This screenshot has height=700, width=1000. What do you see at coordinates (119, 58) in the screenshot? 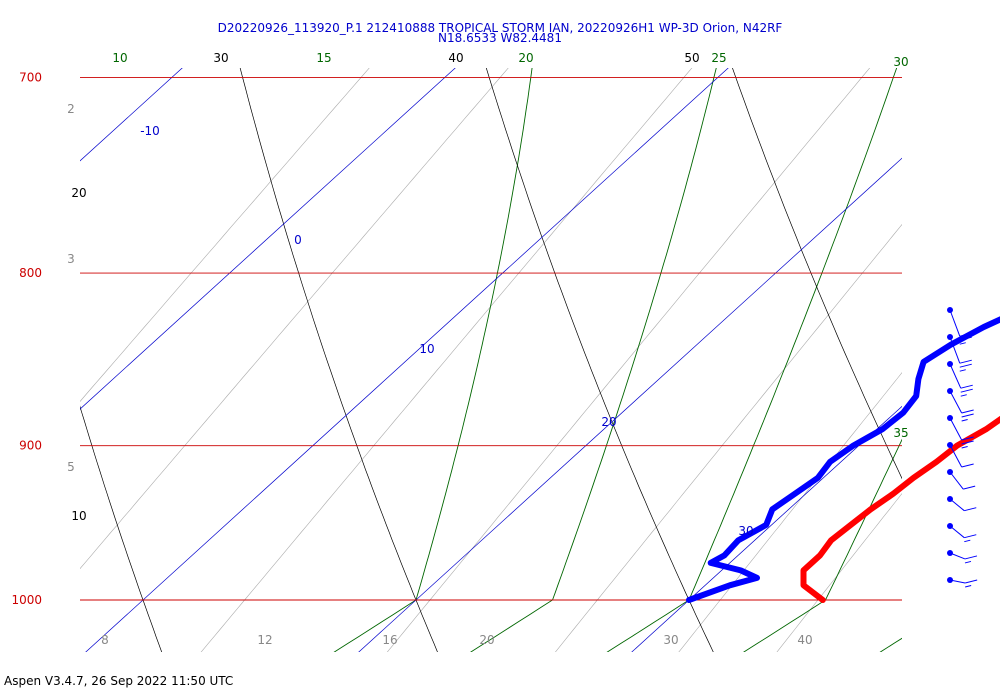
I see `moist-adiabat-label: 10` at bounding box center [119, 58].